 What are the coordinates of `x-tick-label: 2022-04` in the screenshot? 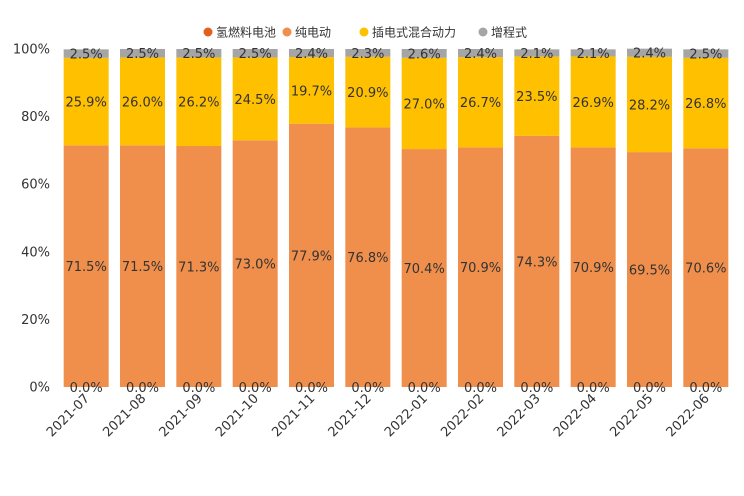 It's located at (575, 415).